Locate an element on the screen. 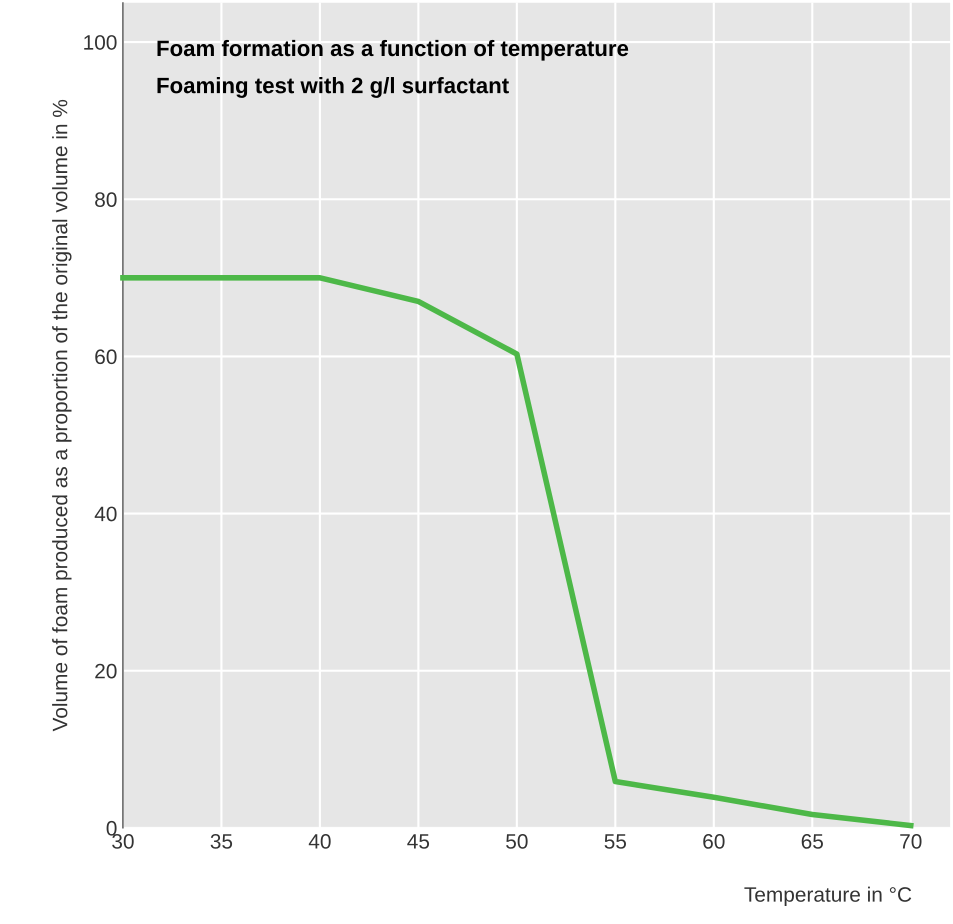  y-tick-label: 80 is located at coordinates (106, 199).